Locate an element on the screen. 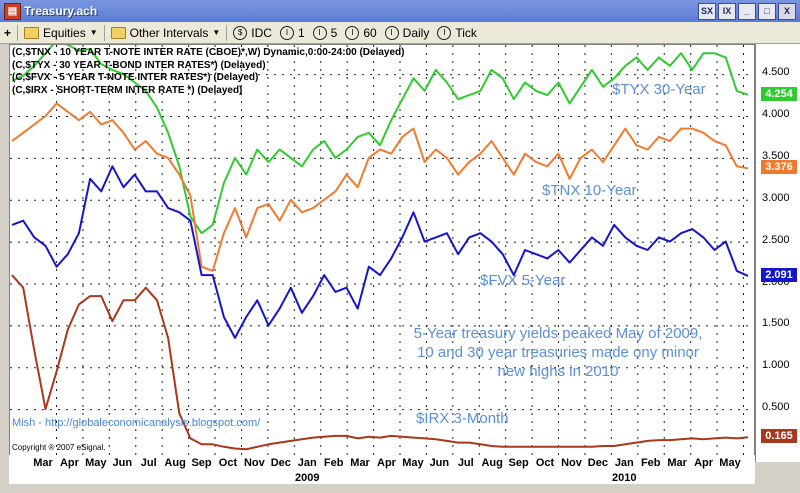 Image resolution: width=800 pixels, height=493 pixels. interval-label: Daily is located at coordinates (416, 32).